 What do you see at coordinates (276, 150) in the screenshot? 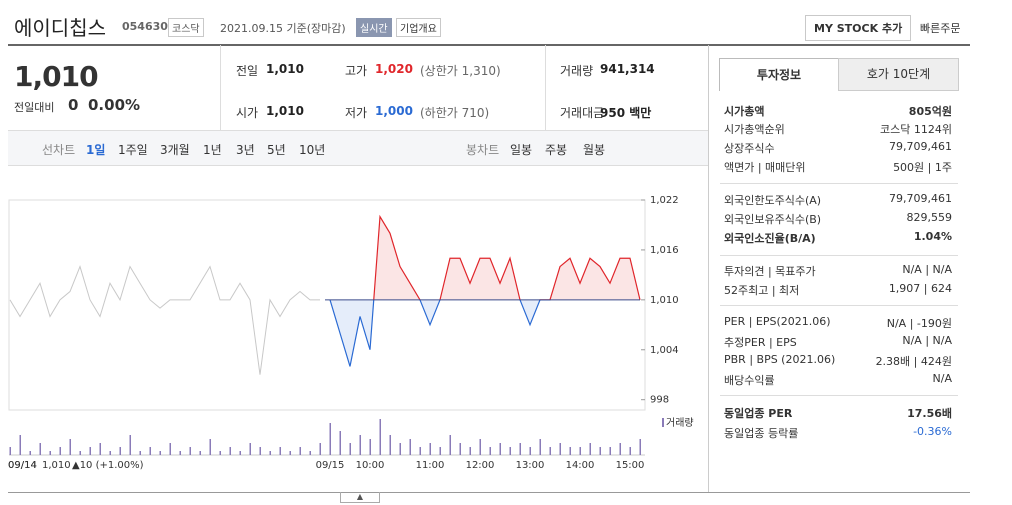
I see `period-tab: 5년` at bounding box center [276, 150].